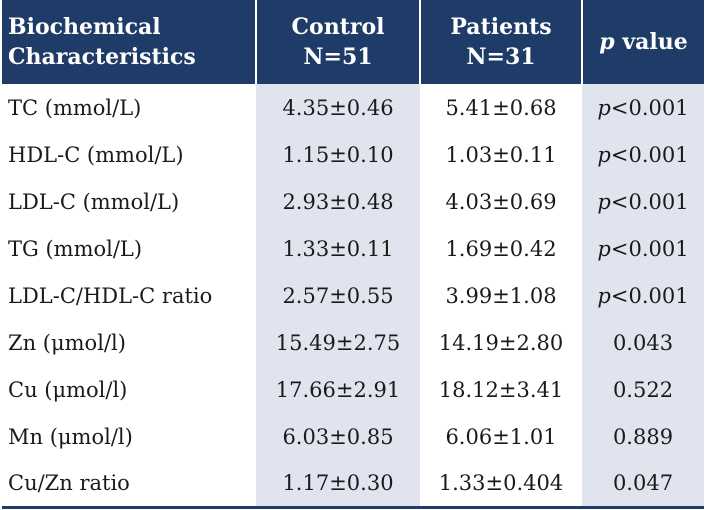 This screenshot has width=706, height=510. Describe the element at coordinates (338, 154) in the screenshot. I see `control-value: 1.15±0.10` at that location.